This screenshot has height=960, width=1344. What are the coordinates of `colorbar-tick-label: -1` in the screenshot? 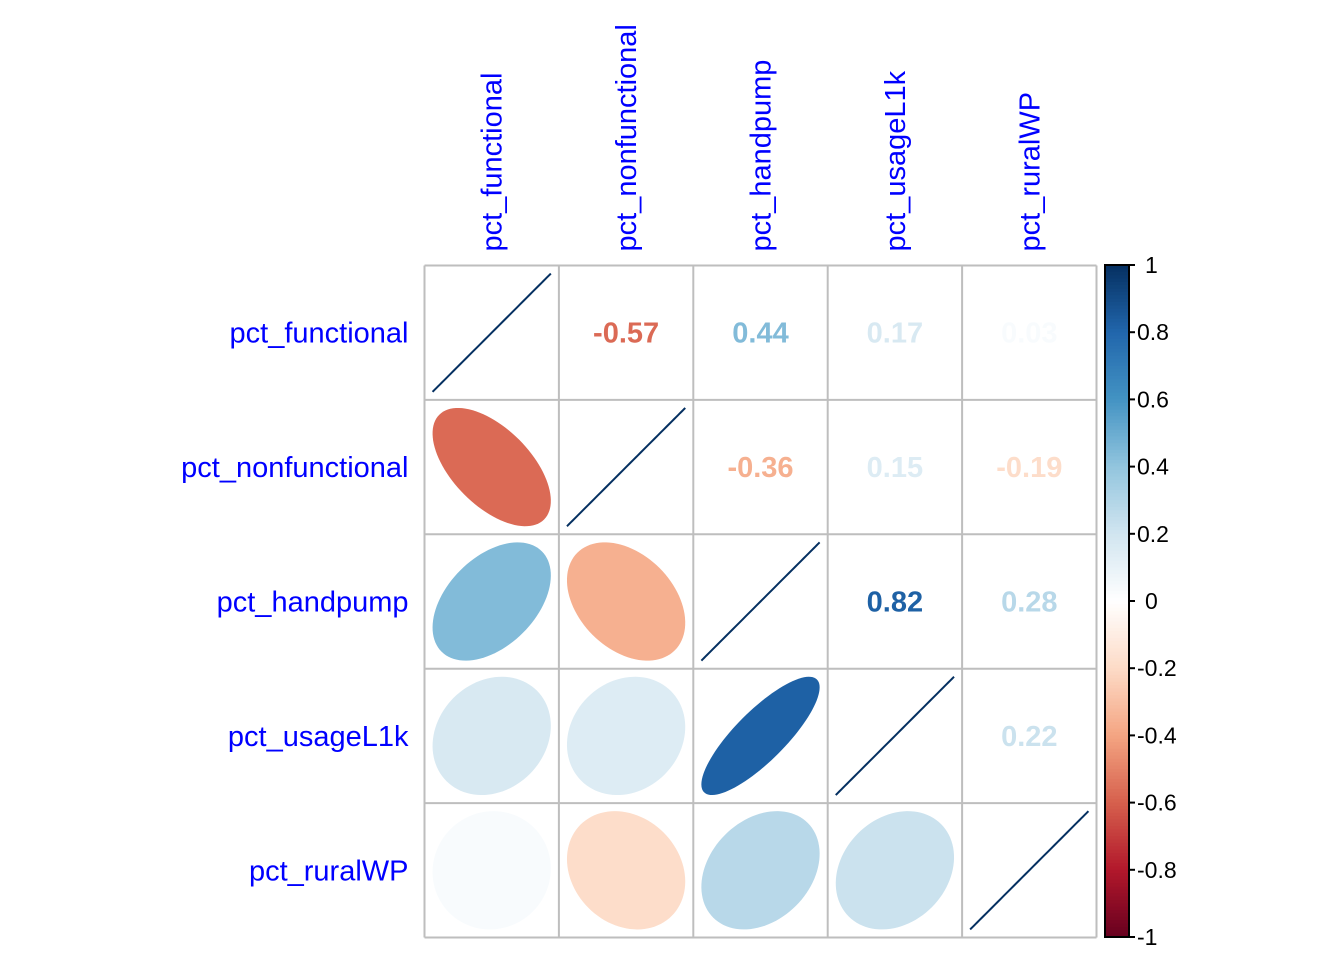 It's located at (1147, 937).